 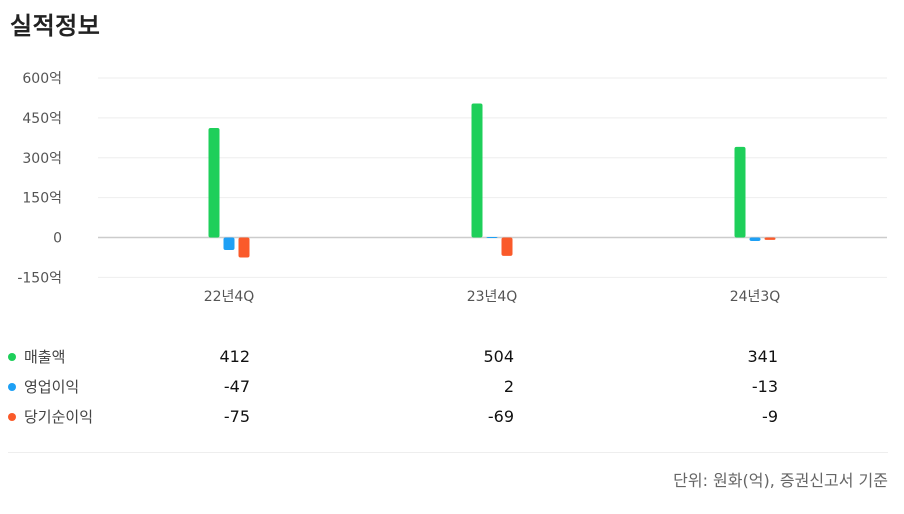 What do you see at coordinates (500, 416) in the screenshot?
I see `row-value: -69` at bounding box center [500, 416].